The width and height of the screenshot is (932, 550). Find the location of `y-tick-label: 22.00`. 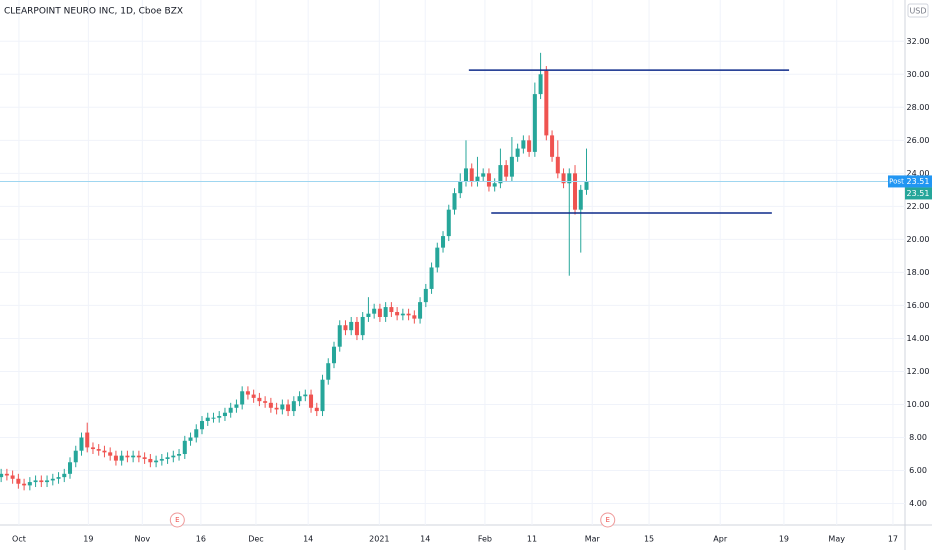

y-tick-label: 22.00 is located at coordinates (918, 206).